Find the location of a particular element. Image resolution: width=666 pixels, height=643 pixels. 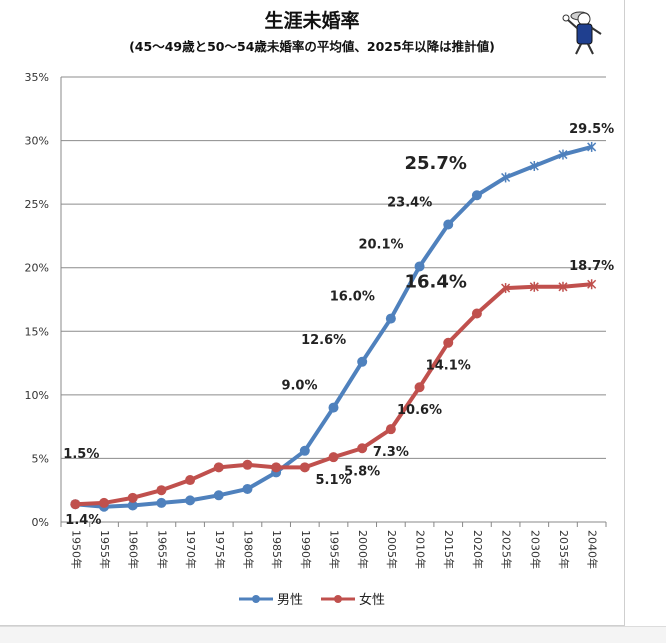

legend: 男性 女性 is located at coordinates (312, 598).